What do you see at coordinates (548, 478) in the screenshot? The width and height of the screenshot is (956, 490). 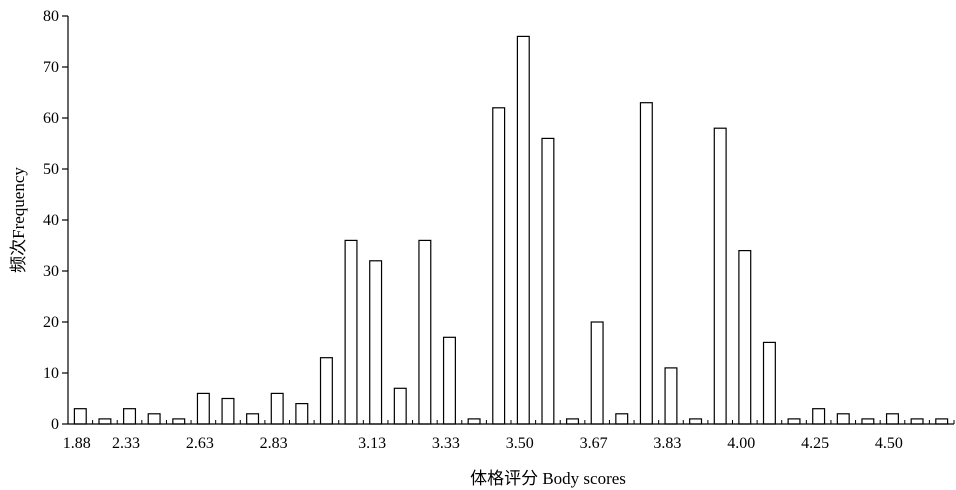 I see `x-axis-title: 体格评分 Body scores` at bounding box center [548, 478].